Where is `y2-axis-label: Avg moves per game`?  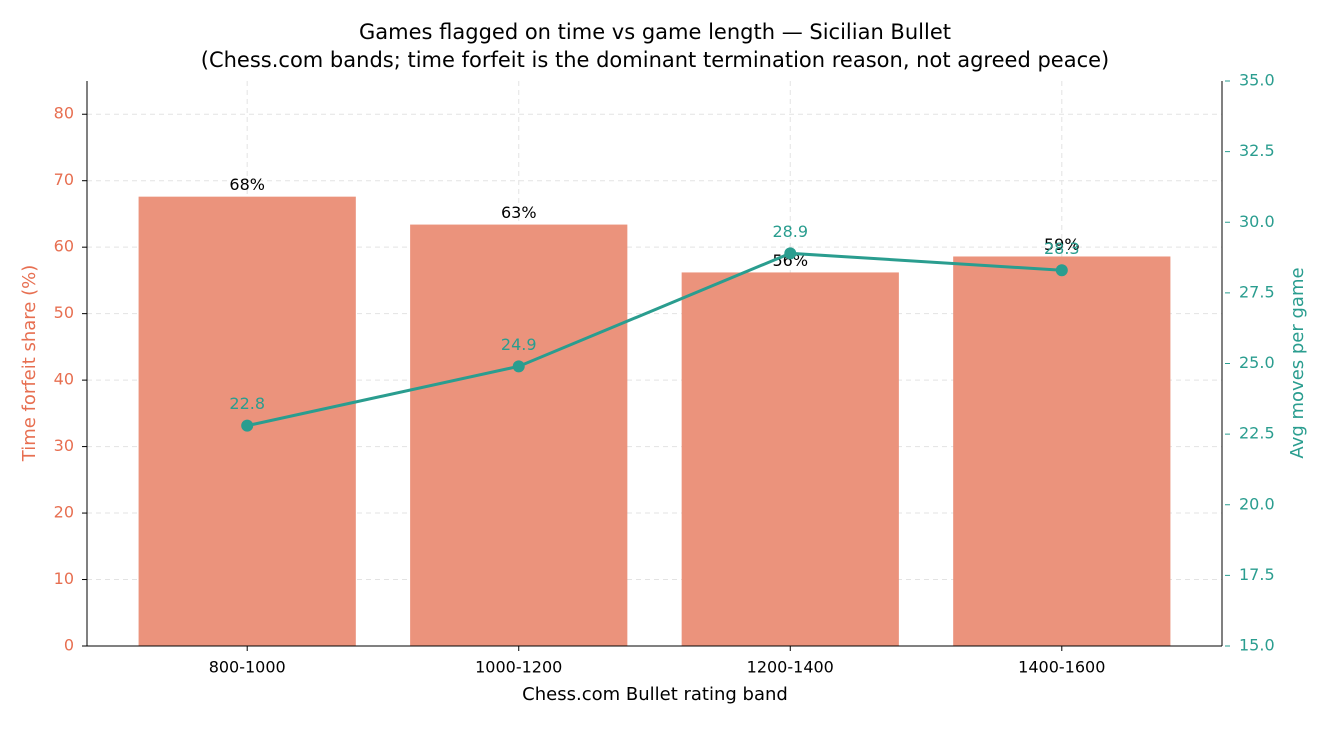
y2-axis-label: Avg moves per game is located at coordinates (1297, 362).